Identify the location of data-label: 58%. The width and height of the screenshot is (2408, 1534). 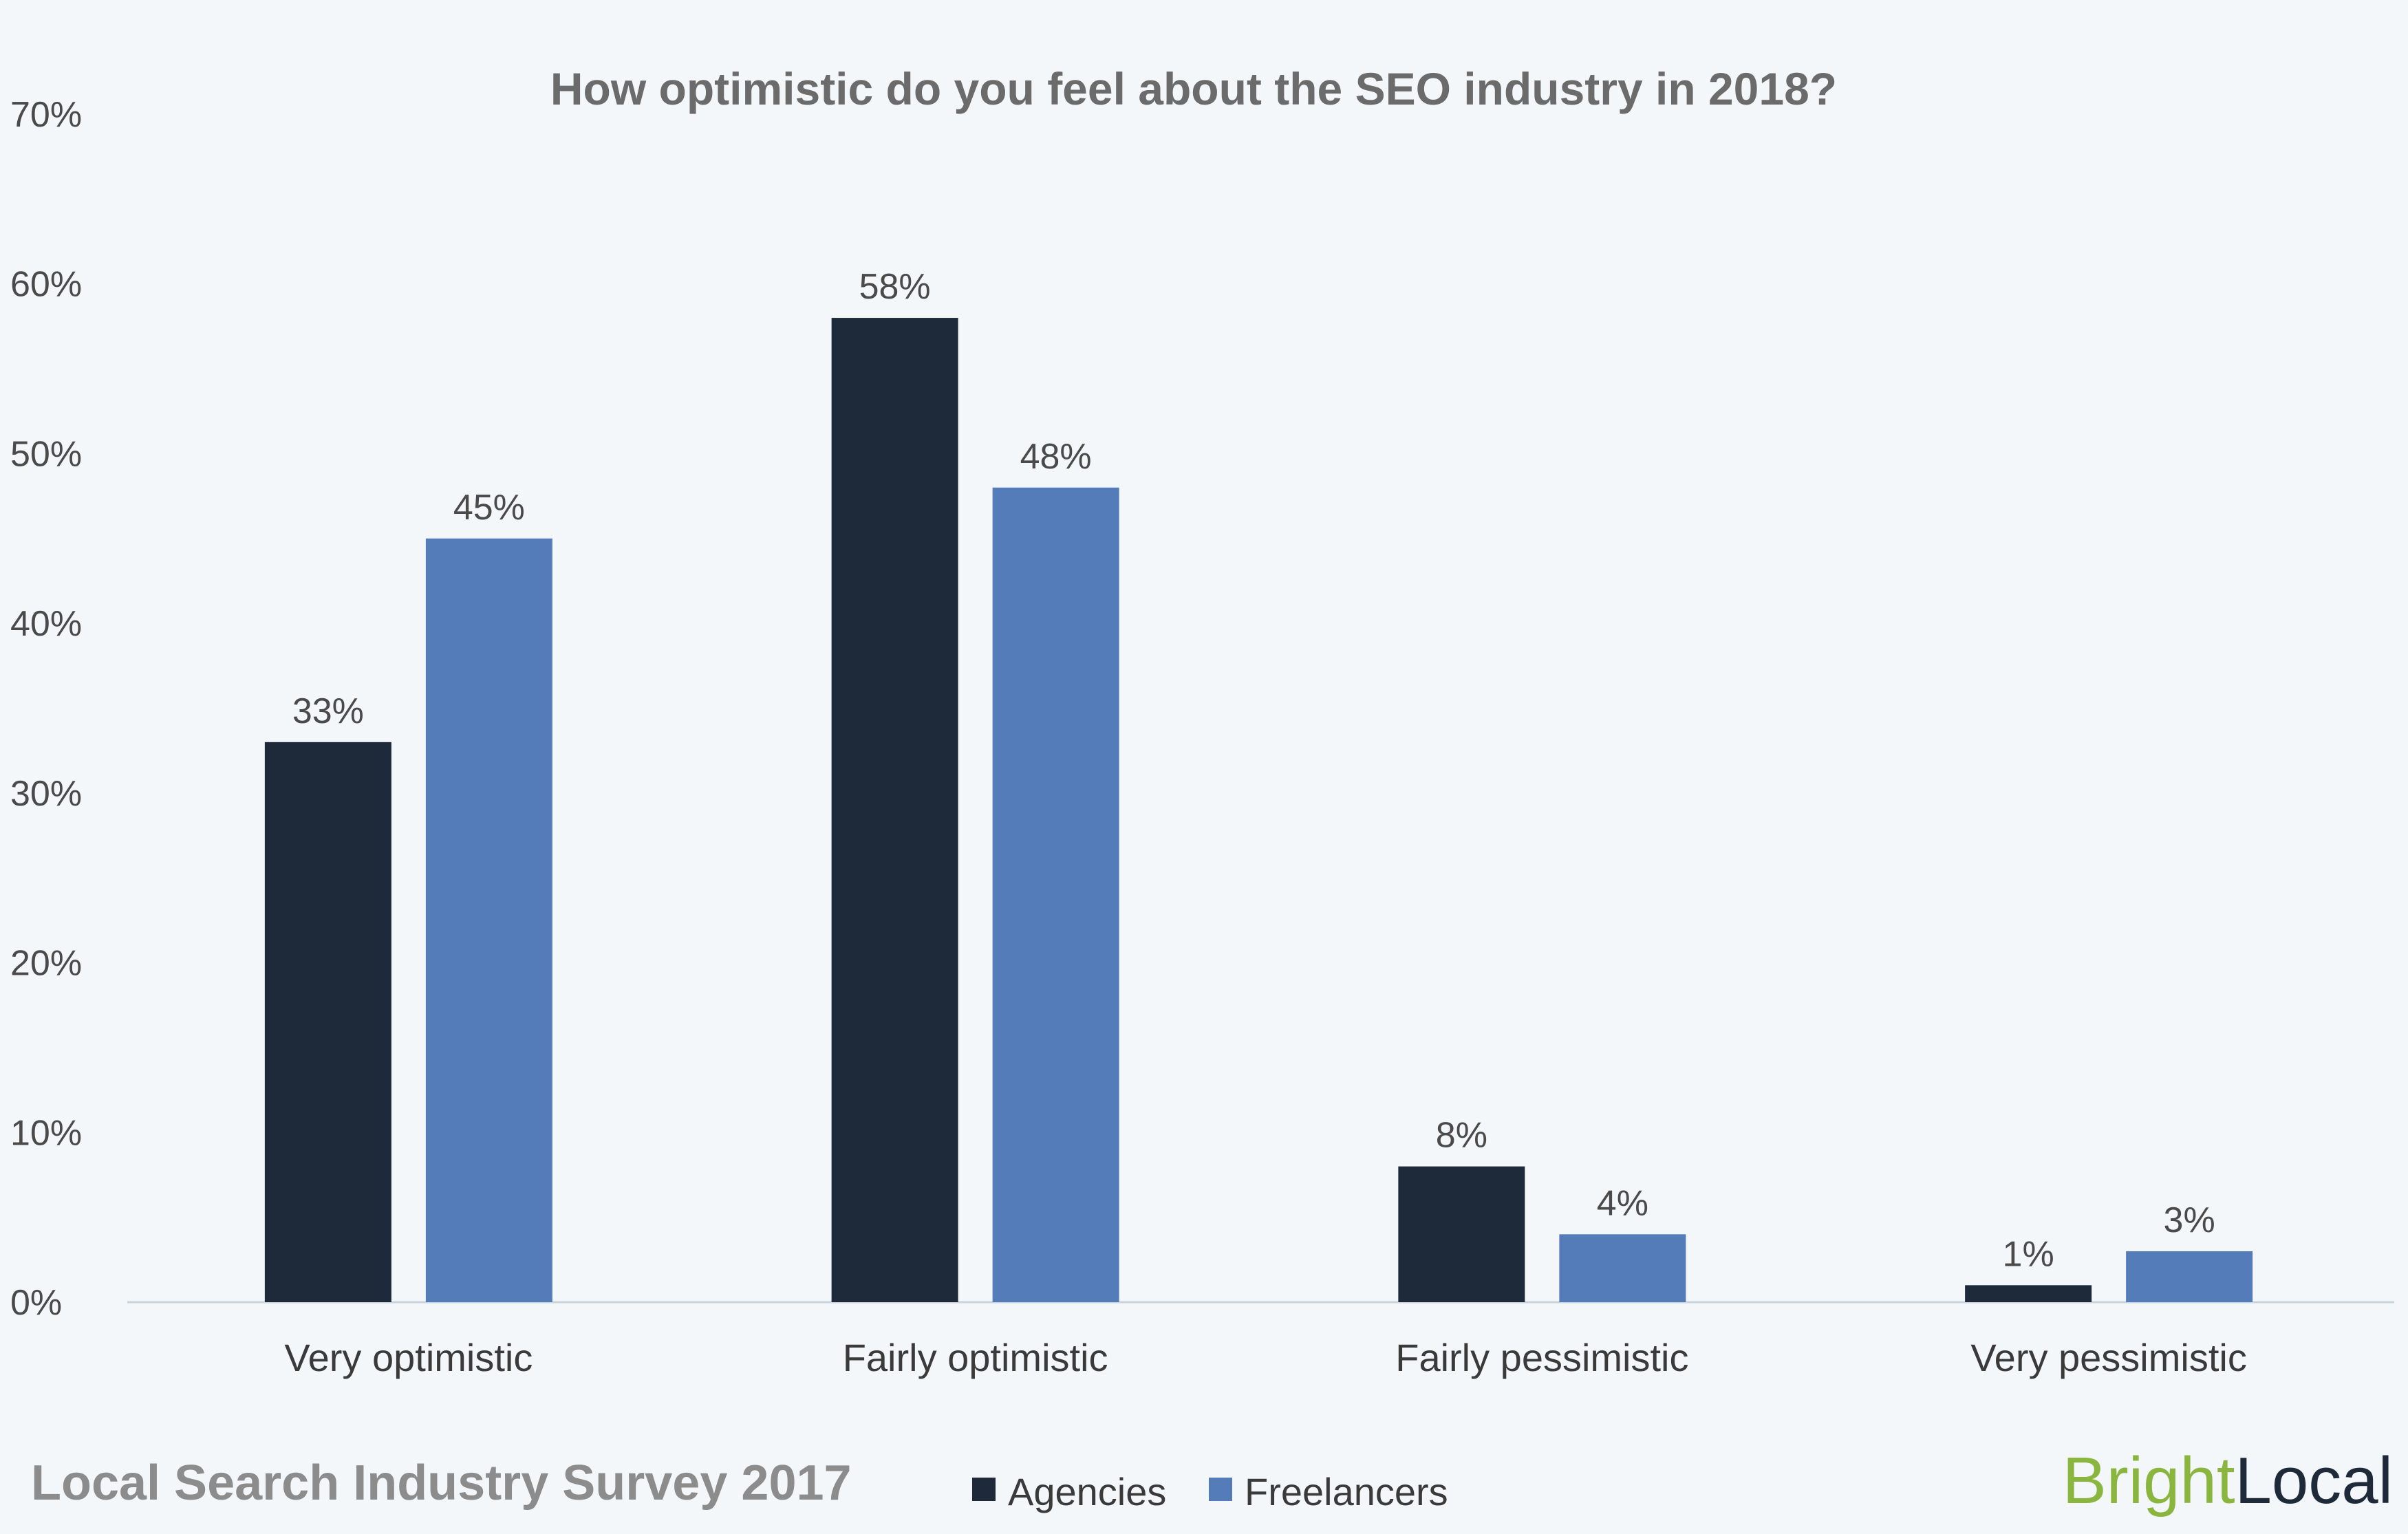
(895, 287).